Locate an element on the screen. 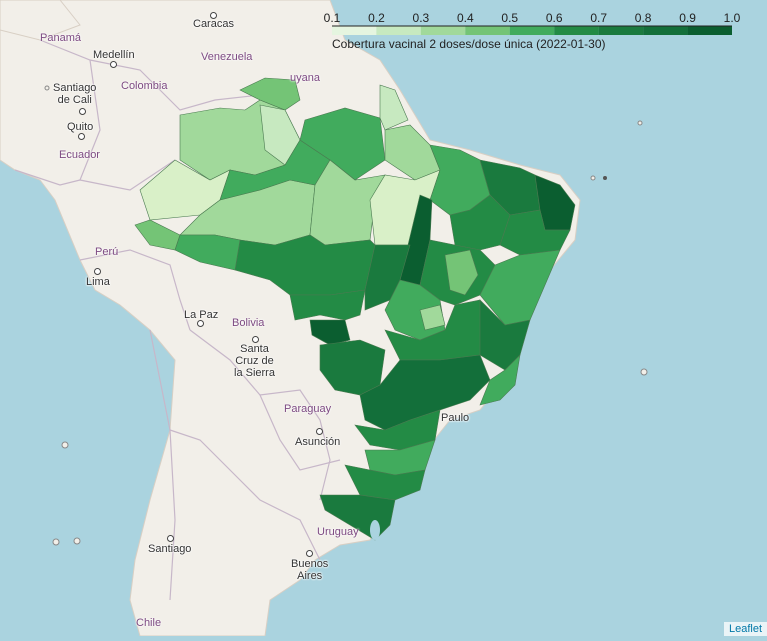 This screenshot has height=641, width=767. city-label-sao-paulo: Paulo is located at coordinates (455, 418).